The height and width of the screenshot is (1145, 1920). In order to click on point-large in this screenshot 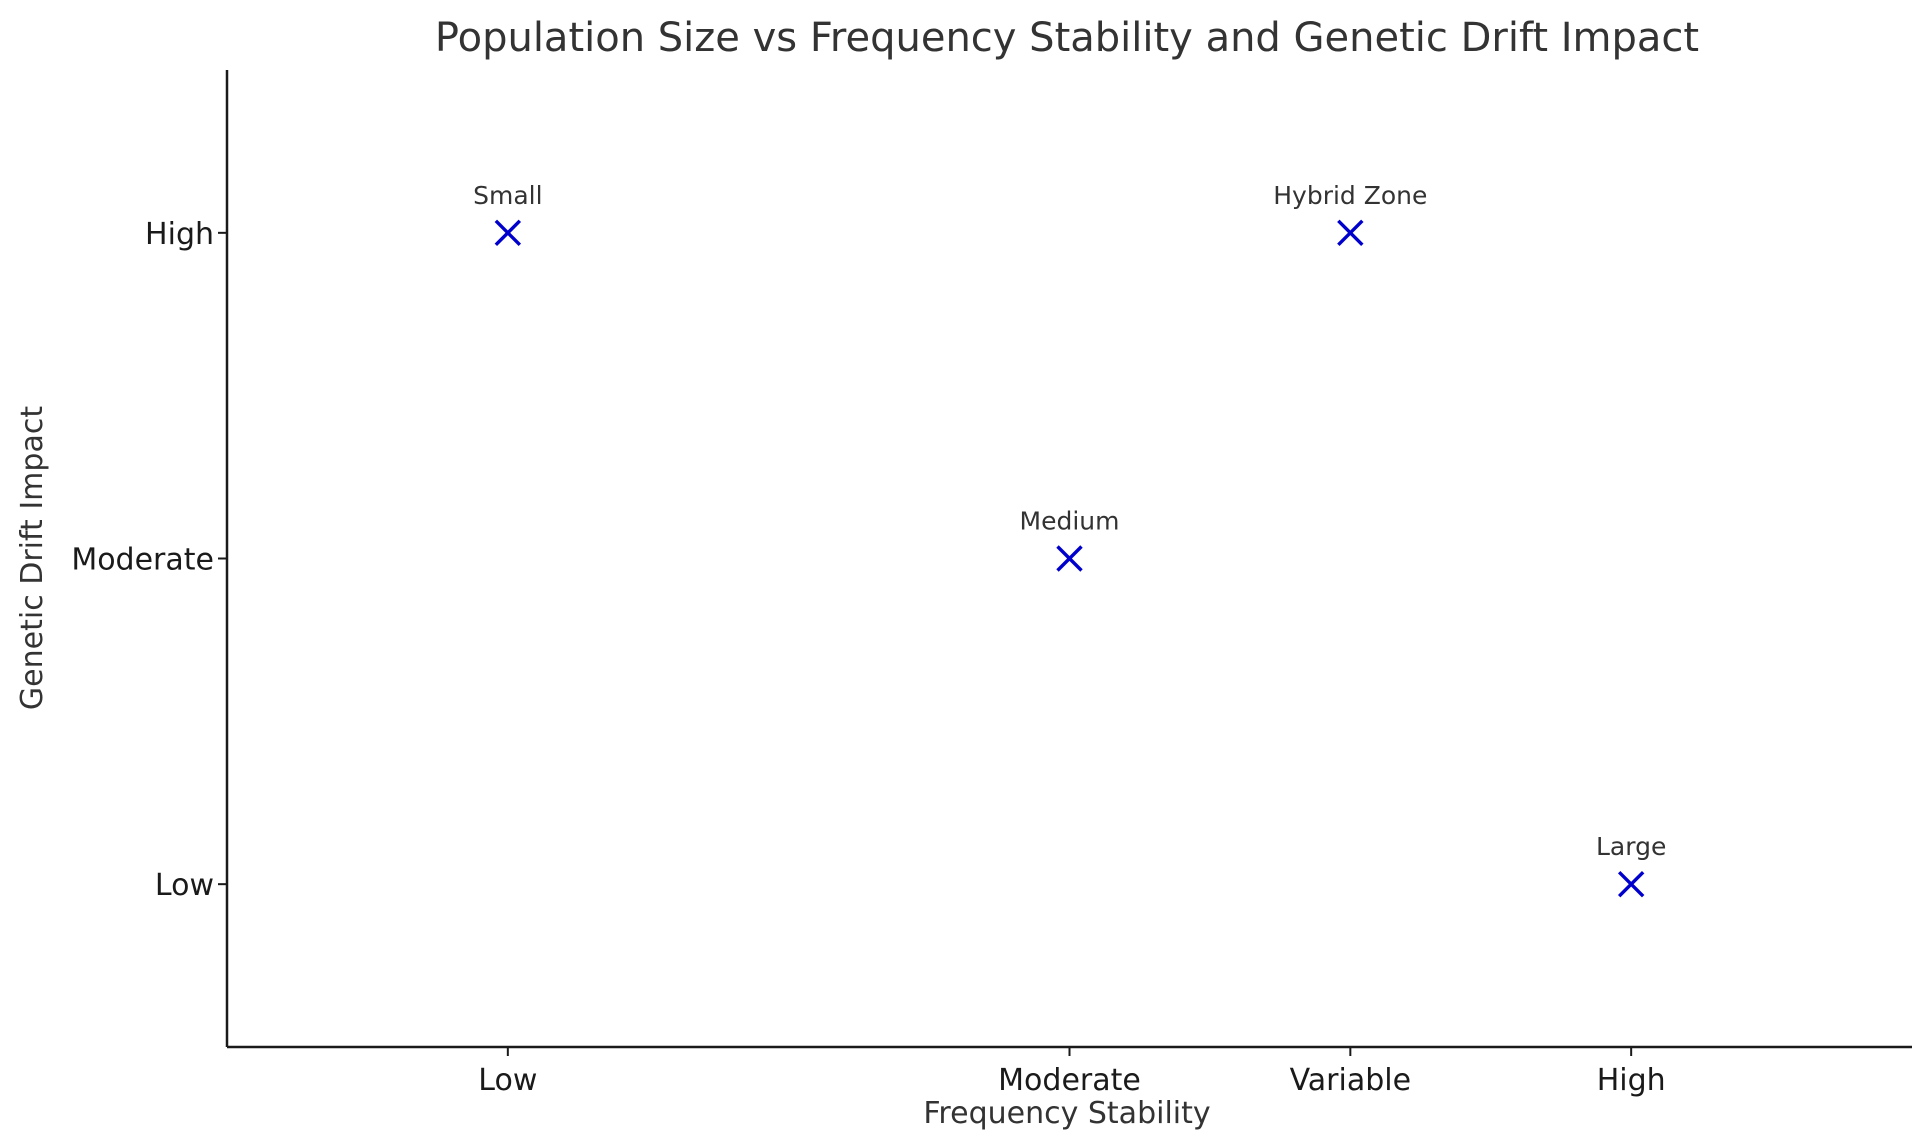, I will do `click(1631, 884)`.